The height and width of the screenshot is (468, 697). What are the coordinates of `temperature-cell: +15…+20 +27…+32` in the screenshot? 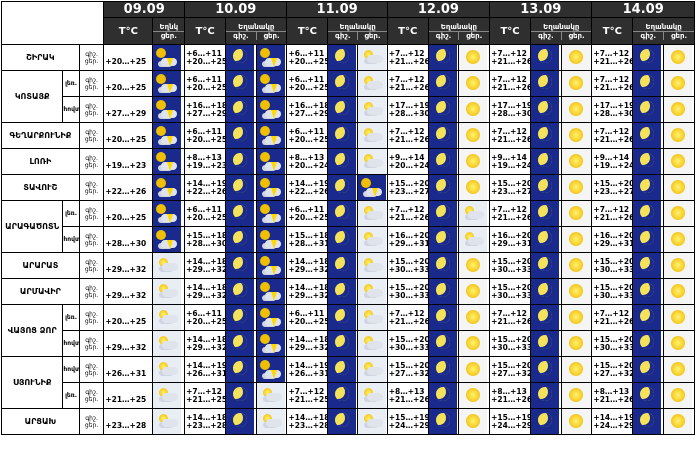 It's located at (612, 369).